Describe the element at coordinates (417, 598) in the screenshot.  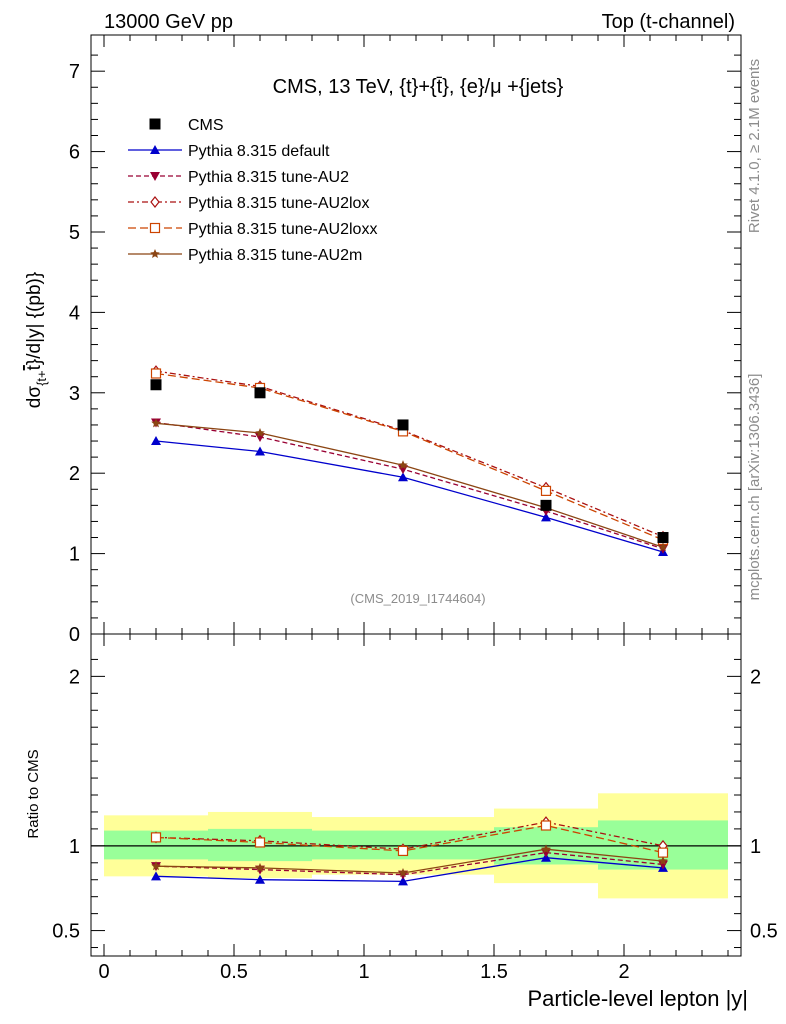
I see `analysis-id: (CMS_2019_I1744604)` at that location.